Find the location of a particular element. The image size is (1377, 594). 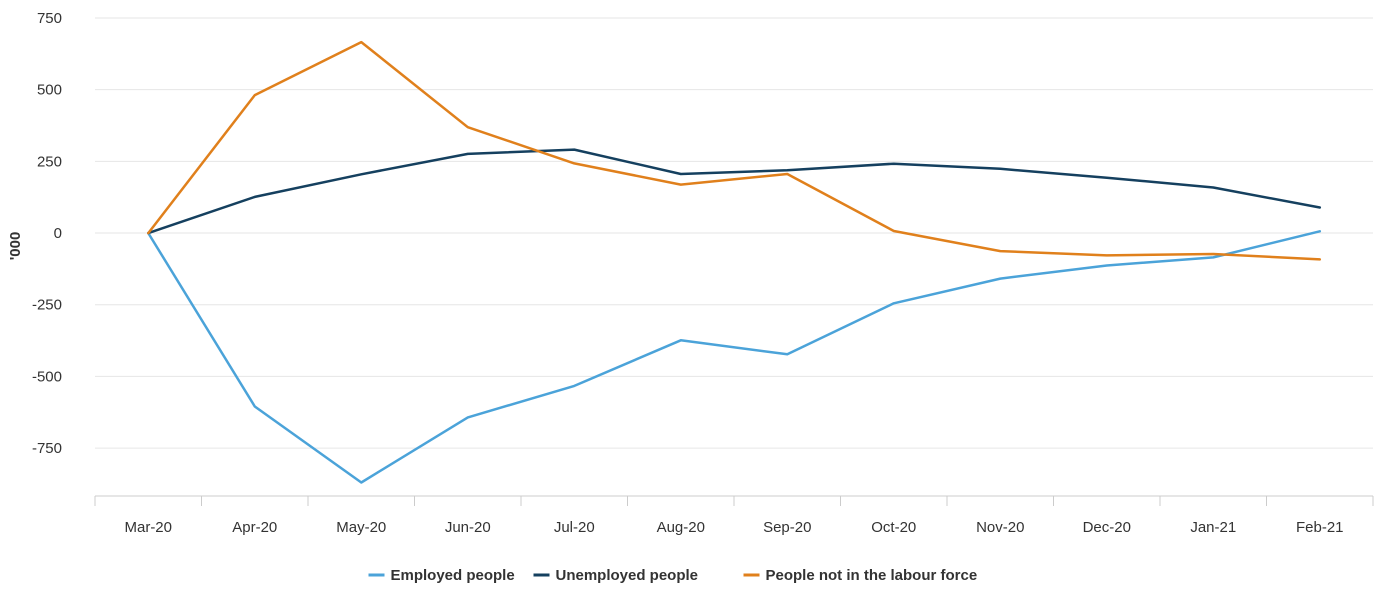

x-tick-label: Oct-20 is located at coordinates (893, 527).